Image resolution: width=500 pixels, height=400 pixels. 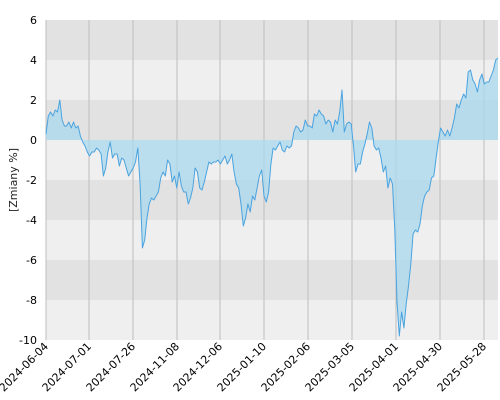 I want to click on y-tick-label: 4, so click(x=33, y=60).